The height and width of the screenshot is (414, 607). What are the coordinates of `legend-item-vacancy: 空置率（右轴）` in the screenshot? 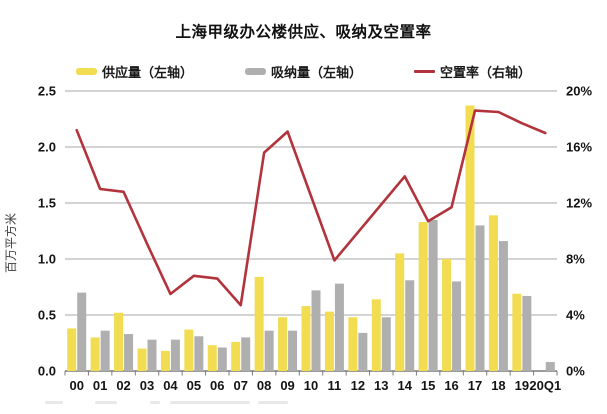 It's located at (472, 71).